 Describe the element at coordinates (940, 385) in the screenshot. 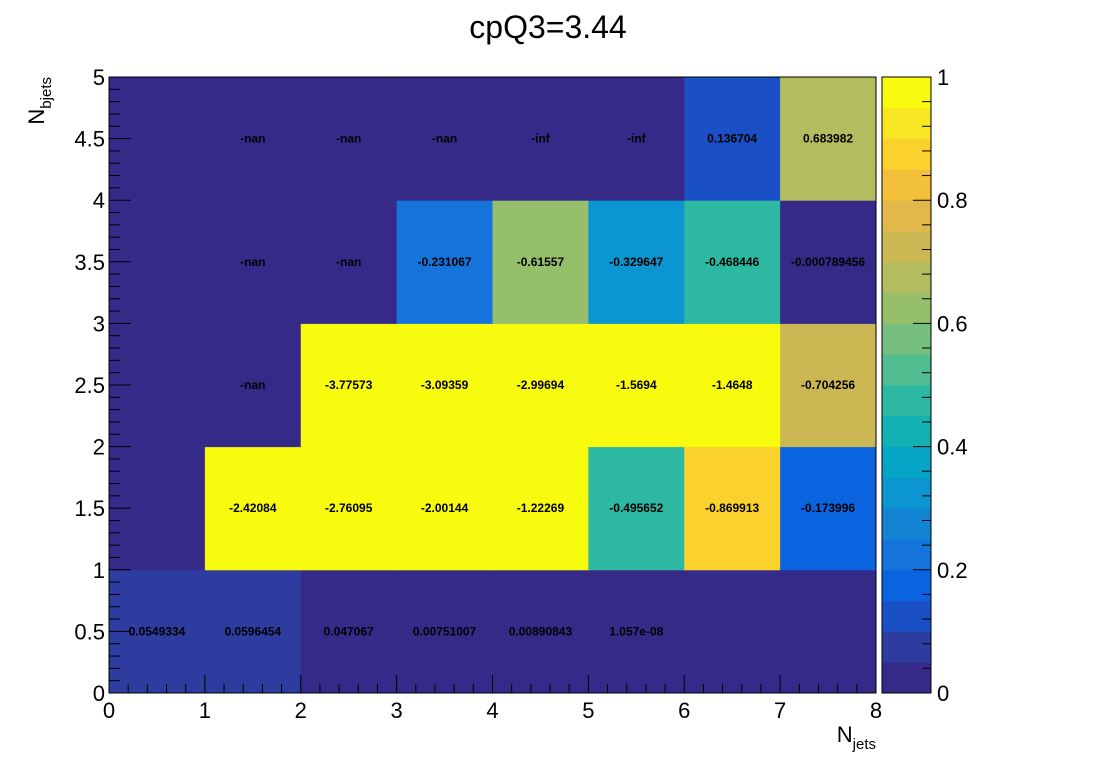

I see `z-axis: 0 0.2 0.4 0.6 0.8 1` at that location.